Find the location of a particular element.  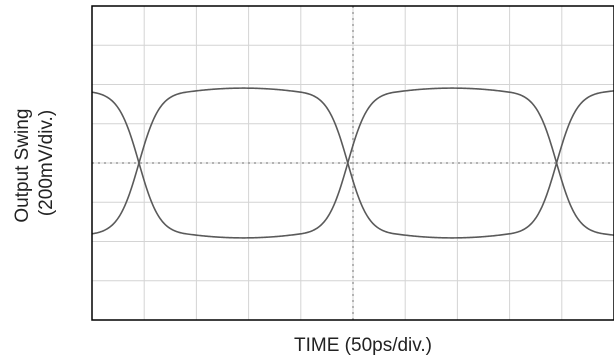

x-axis-label: TIME (50ps/div.) is located at coordinates (363, 345).